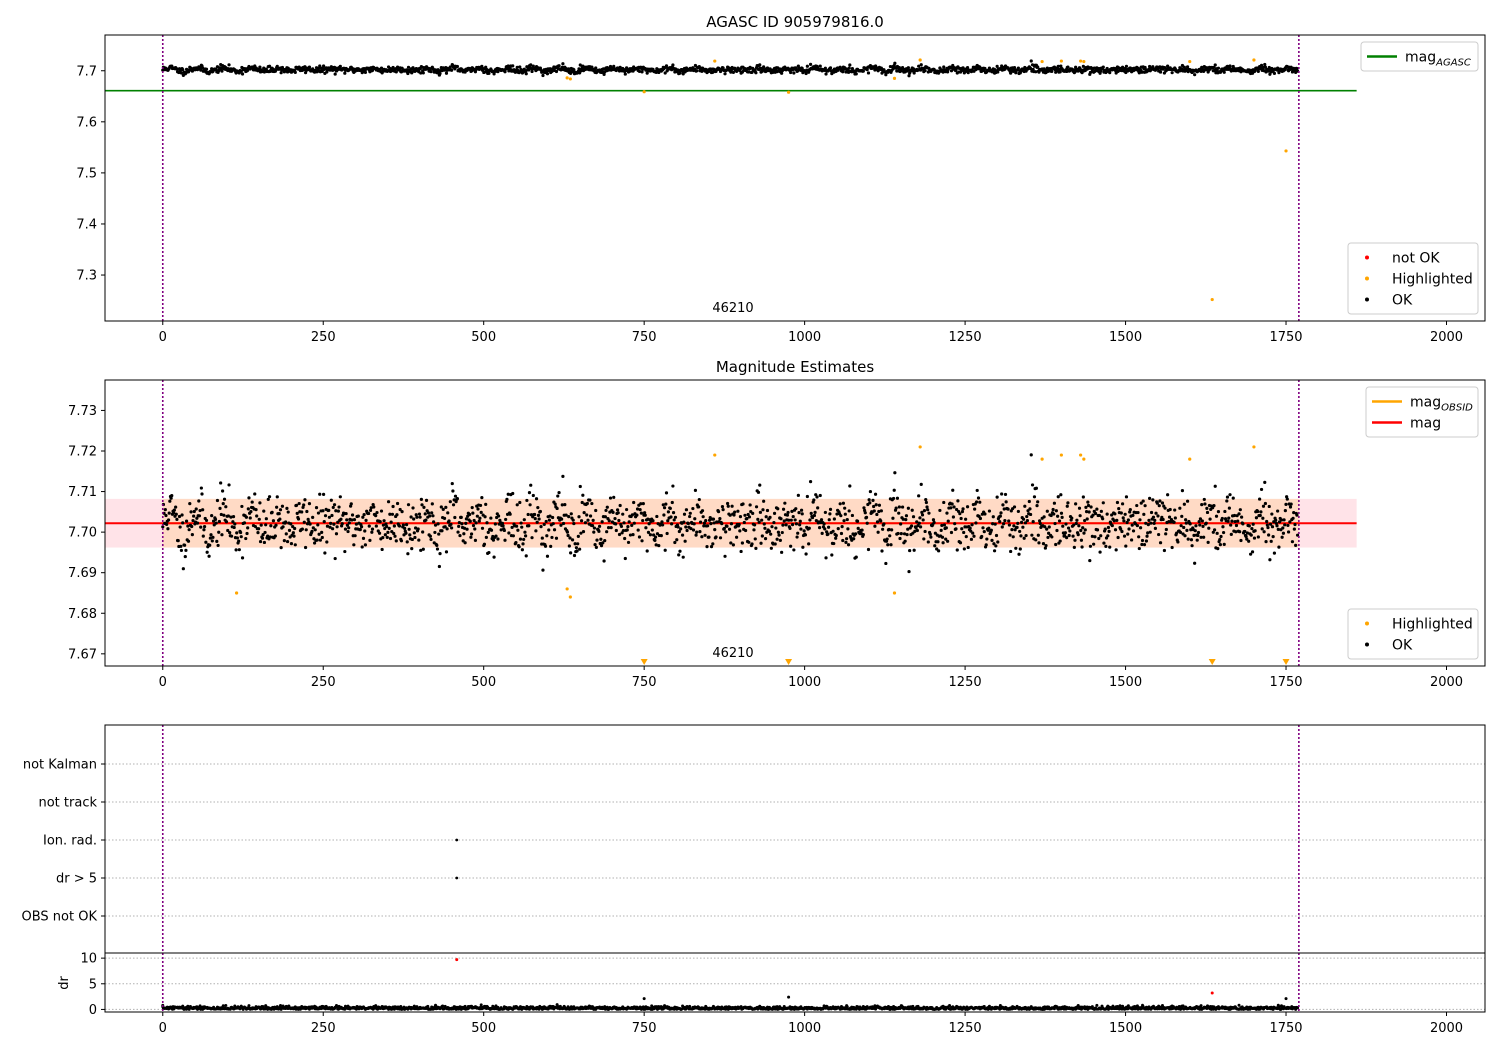  I want to click on y-tick-label: 7.4, so click(86, 224).